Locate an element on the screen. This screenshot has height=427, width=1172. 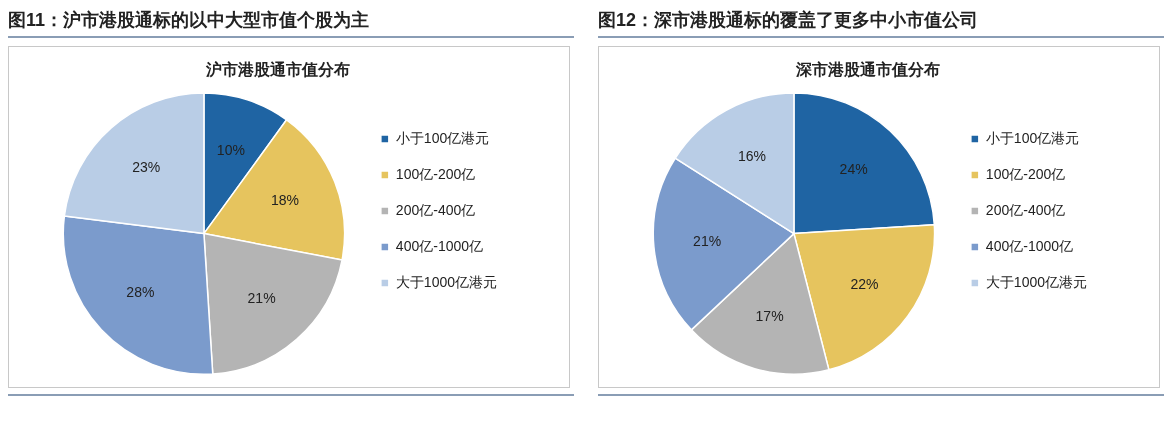
chart-title: 图11：沪市港股通标的以中大型市值个股为主 is located at coordinates (291, 23).